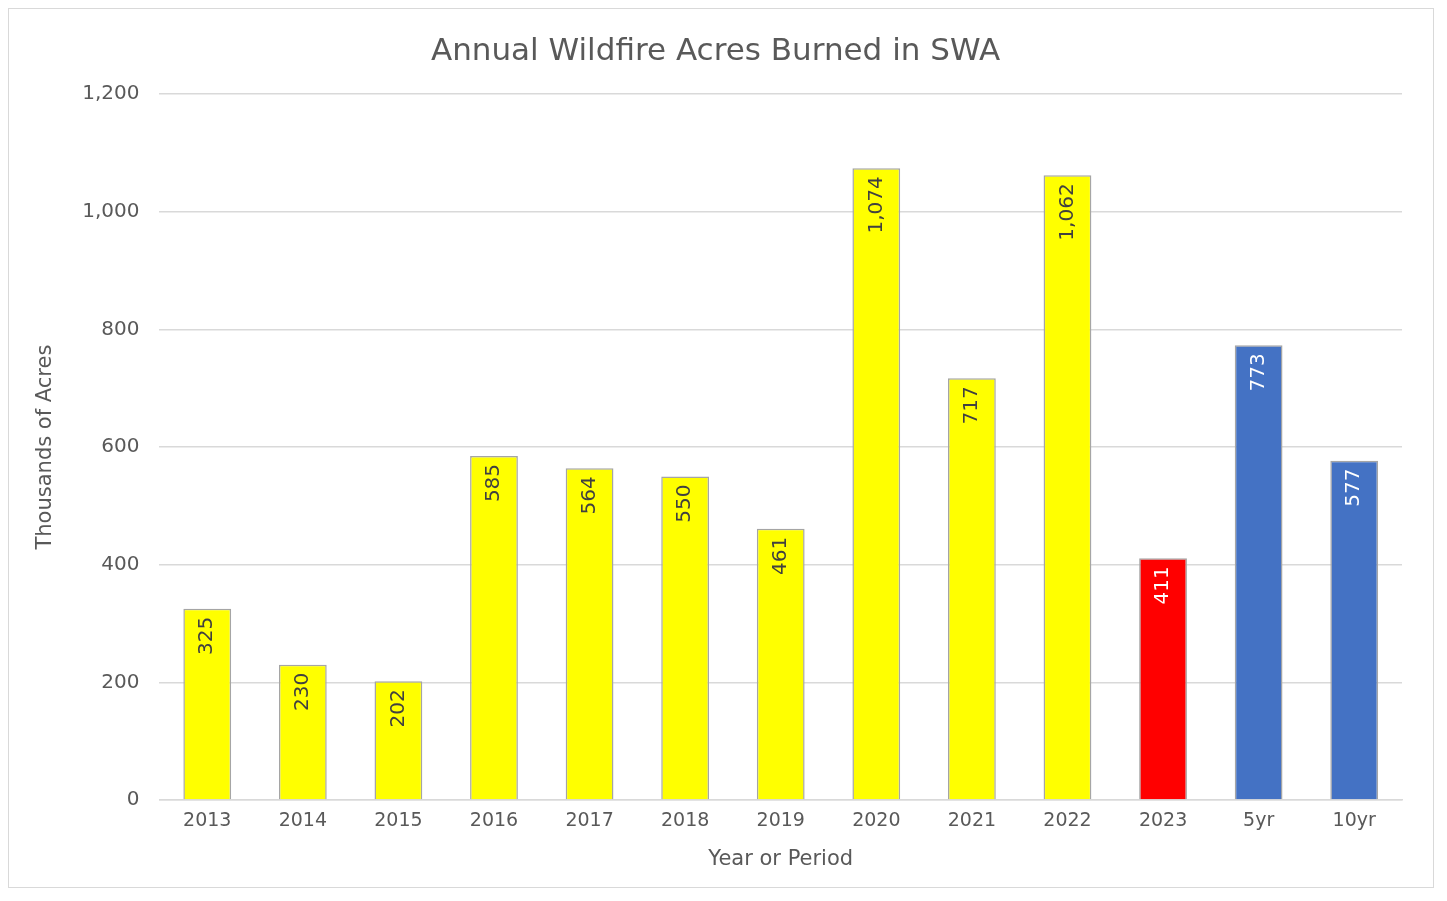  Describe the element at coordinates (111, 210) in the screenshot. I see `y-tick-label: 1,000` at that location.